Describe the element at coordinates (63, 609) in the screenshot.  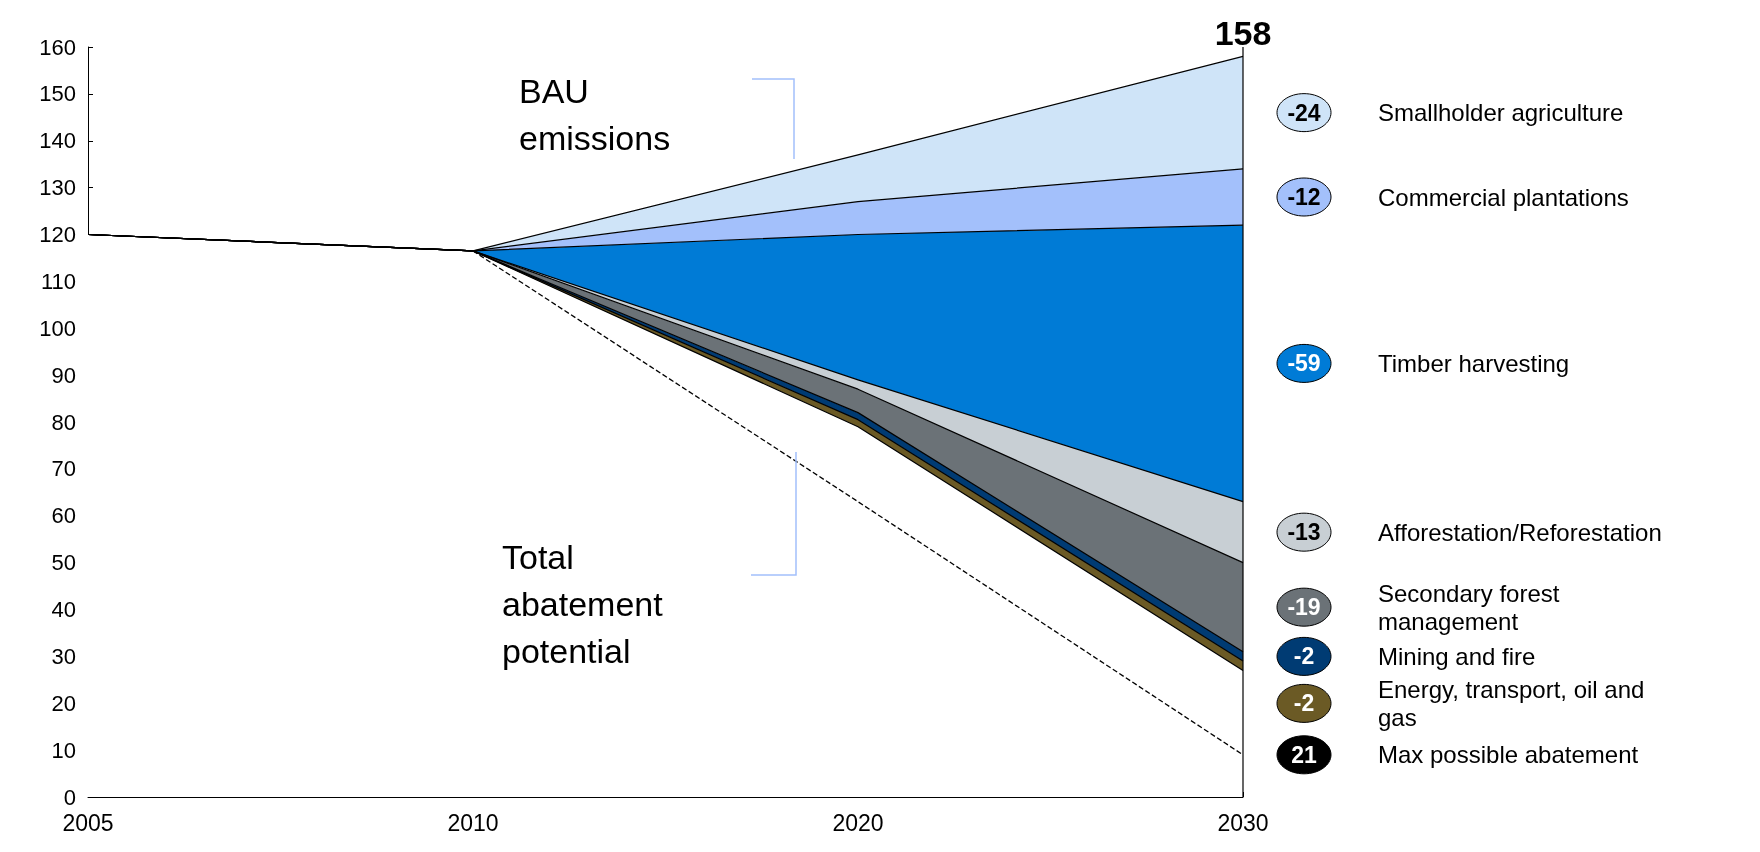
I see `y-tick-label: 40` at that location.